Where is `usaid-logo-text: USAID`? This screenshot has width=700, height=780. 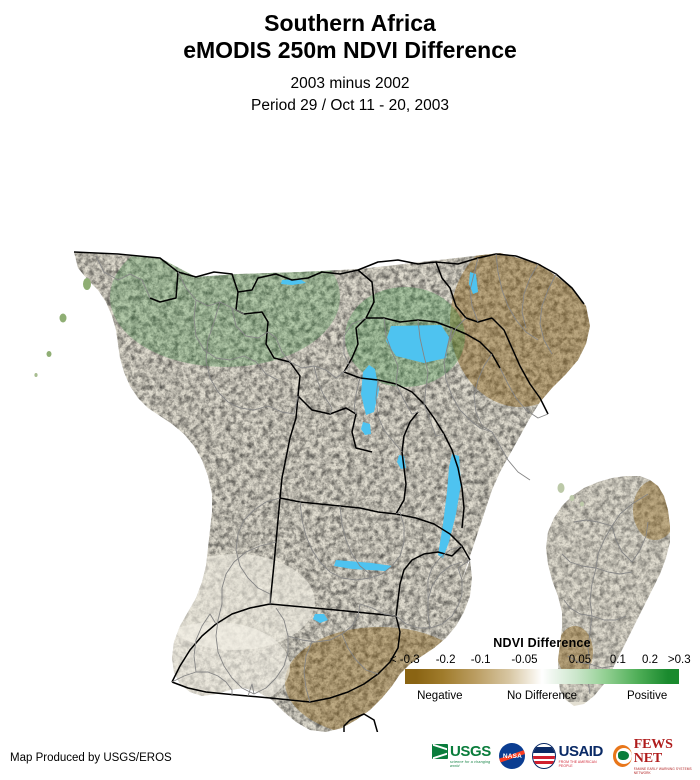
usaid-logo-text: USAID is located at coordinates (581, 751).